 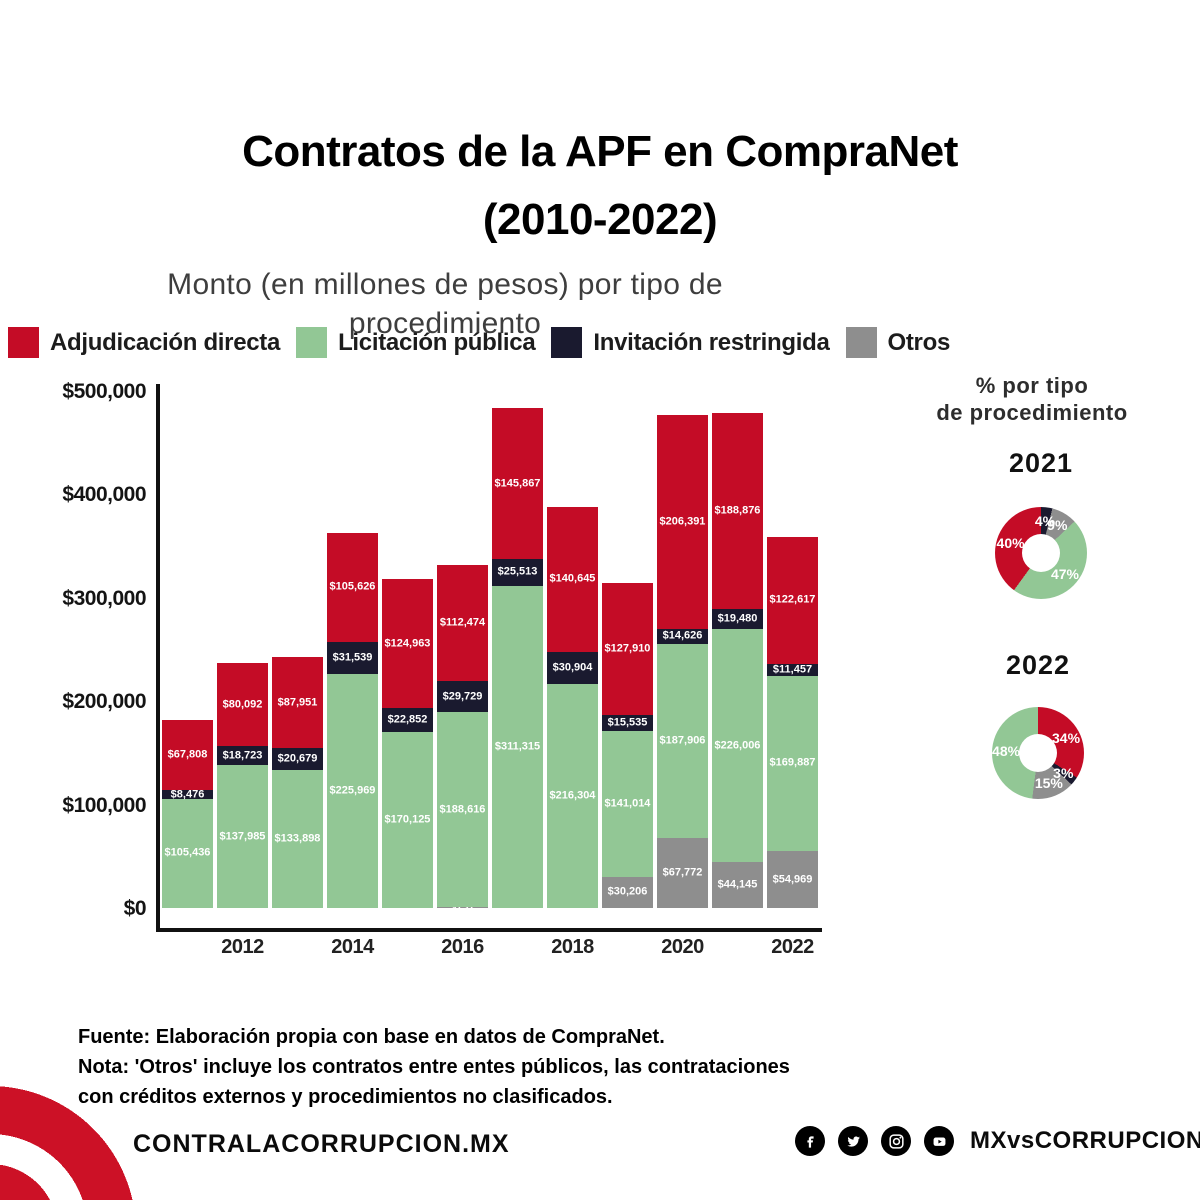 I want to click on bar-segment-invitaci-n-restringida: $14,626, so click(x=682, y=636).